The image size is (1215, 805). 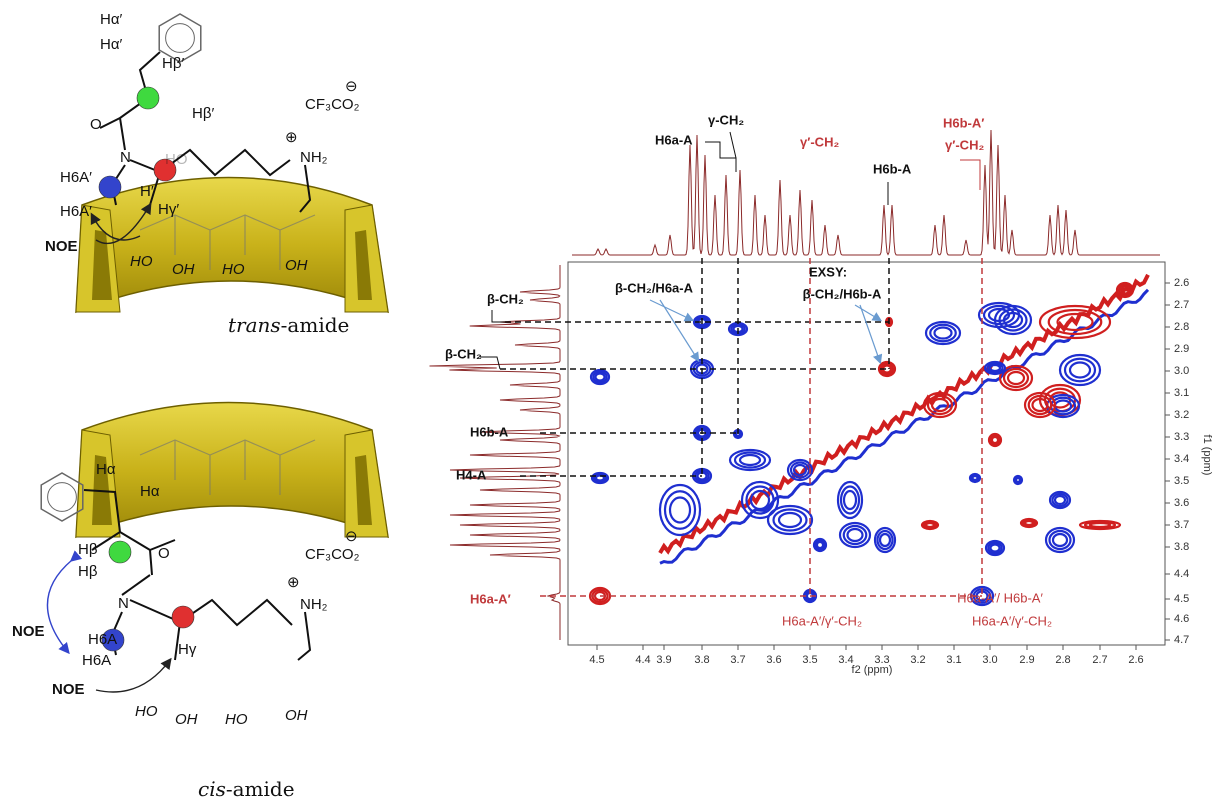 What do you see at coordinates (866, 192) in the screenshot?
I see `f2-trace` at bounding box center [866, 192].